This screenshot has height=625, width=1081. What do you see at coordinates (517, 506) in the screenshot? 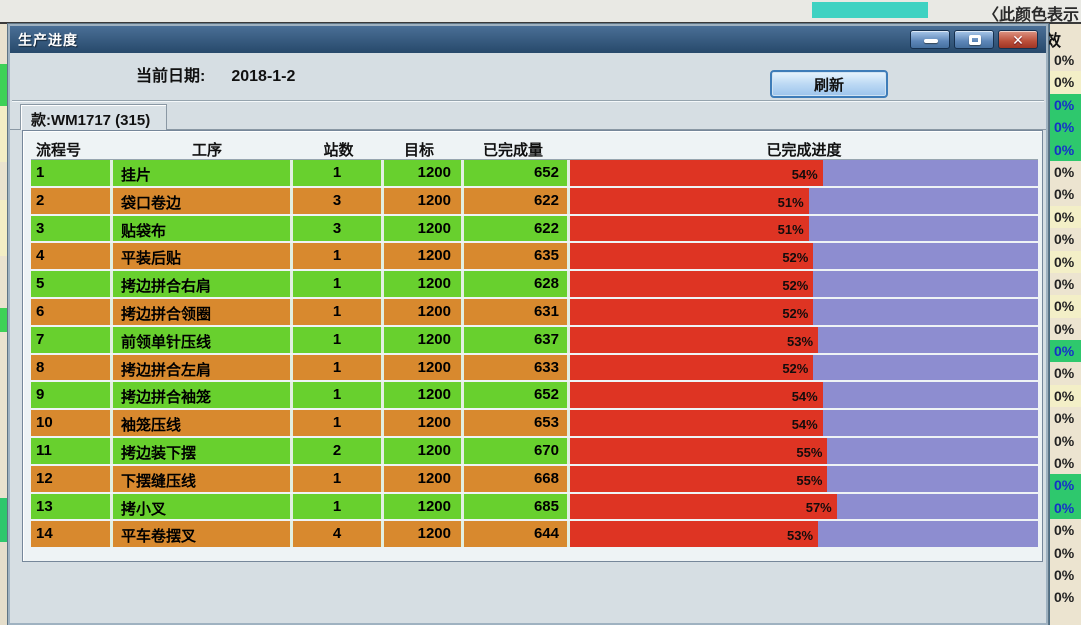
I see `cell-completed: 685` at bounding box center [517, 506].